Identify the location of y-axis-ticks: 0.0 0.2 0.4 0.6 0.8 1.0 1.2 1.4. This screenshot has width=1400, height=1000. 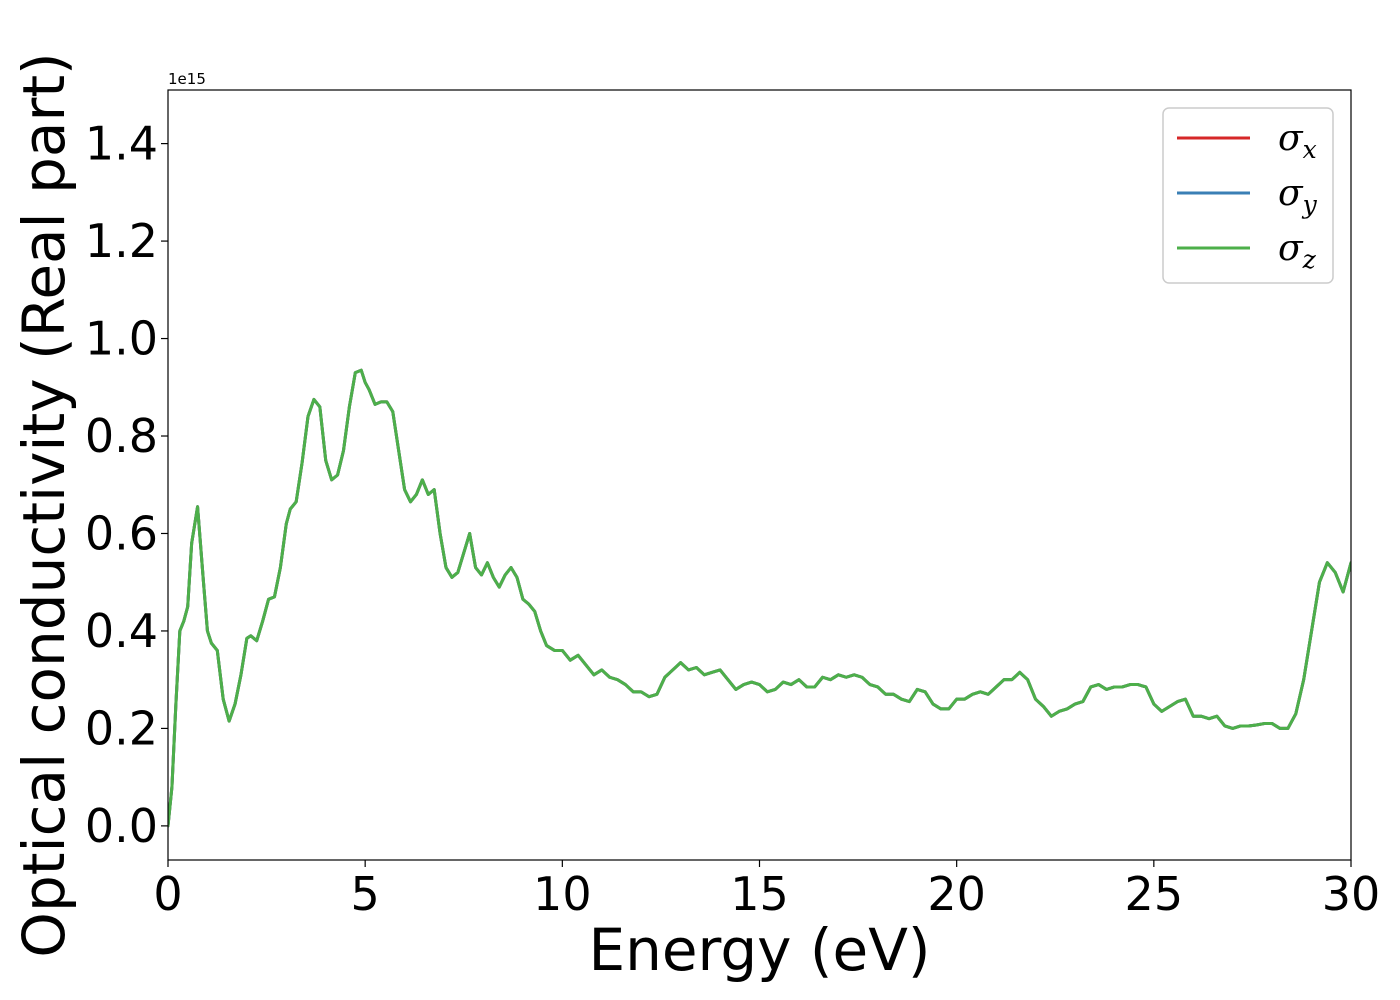
(126, 485).